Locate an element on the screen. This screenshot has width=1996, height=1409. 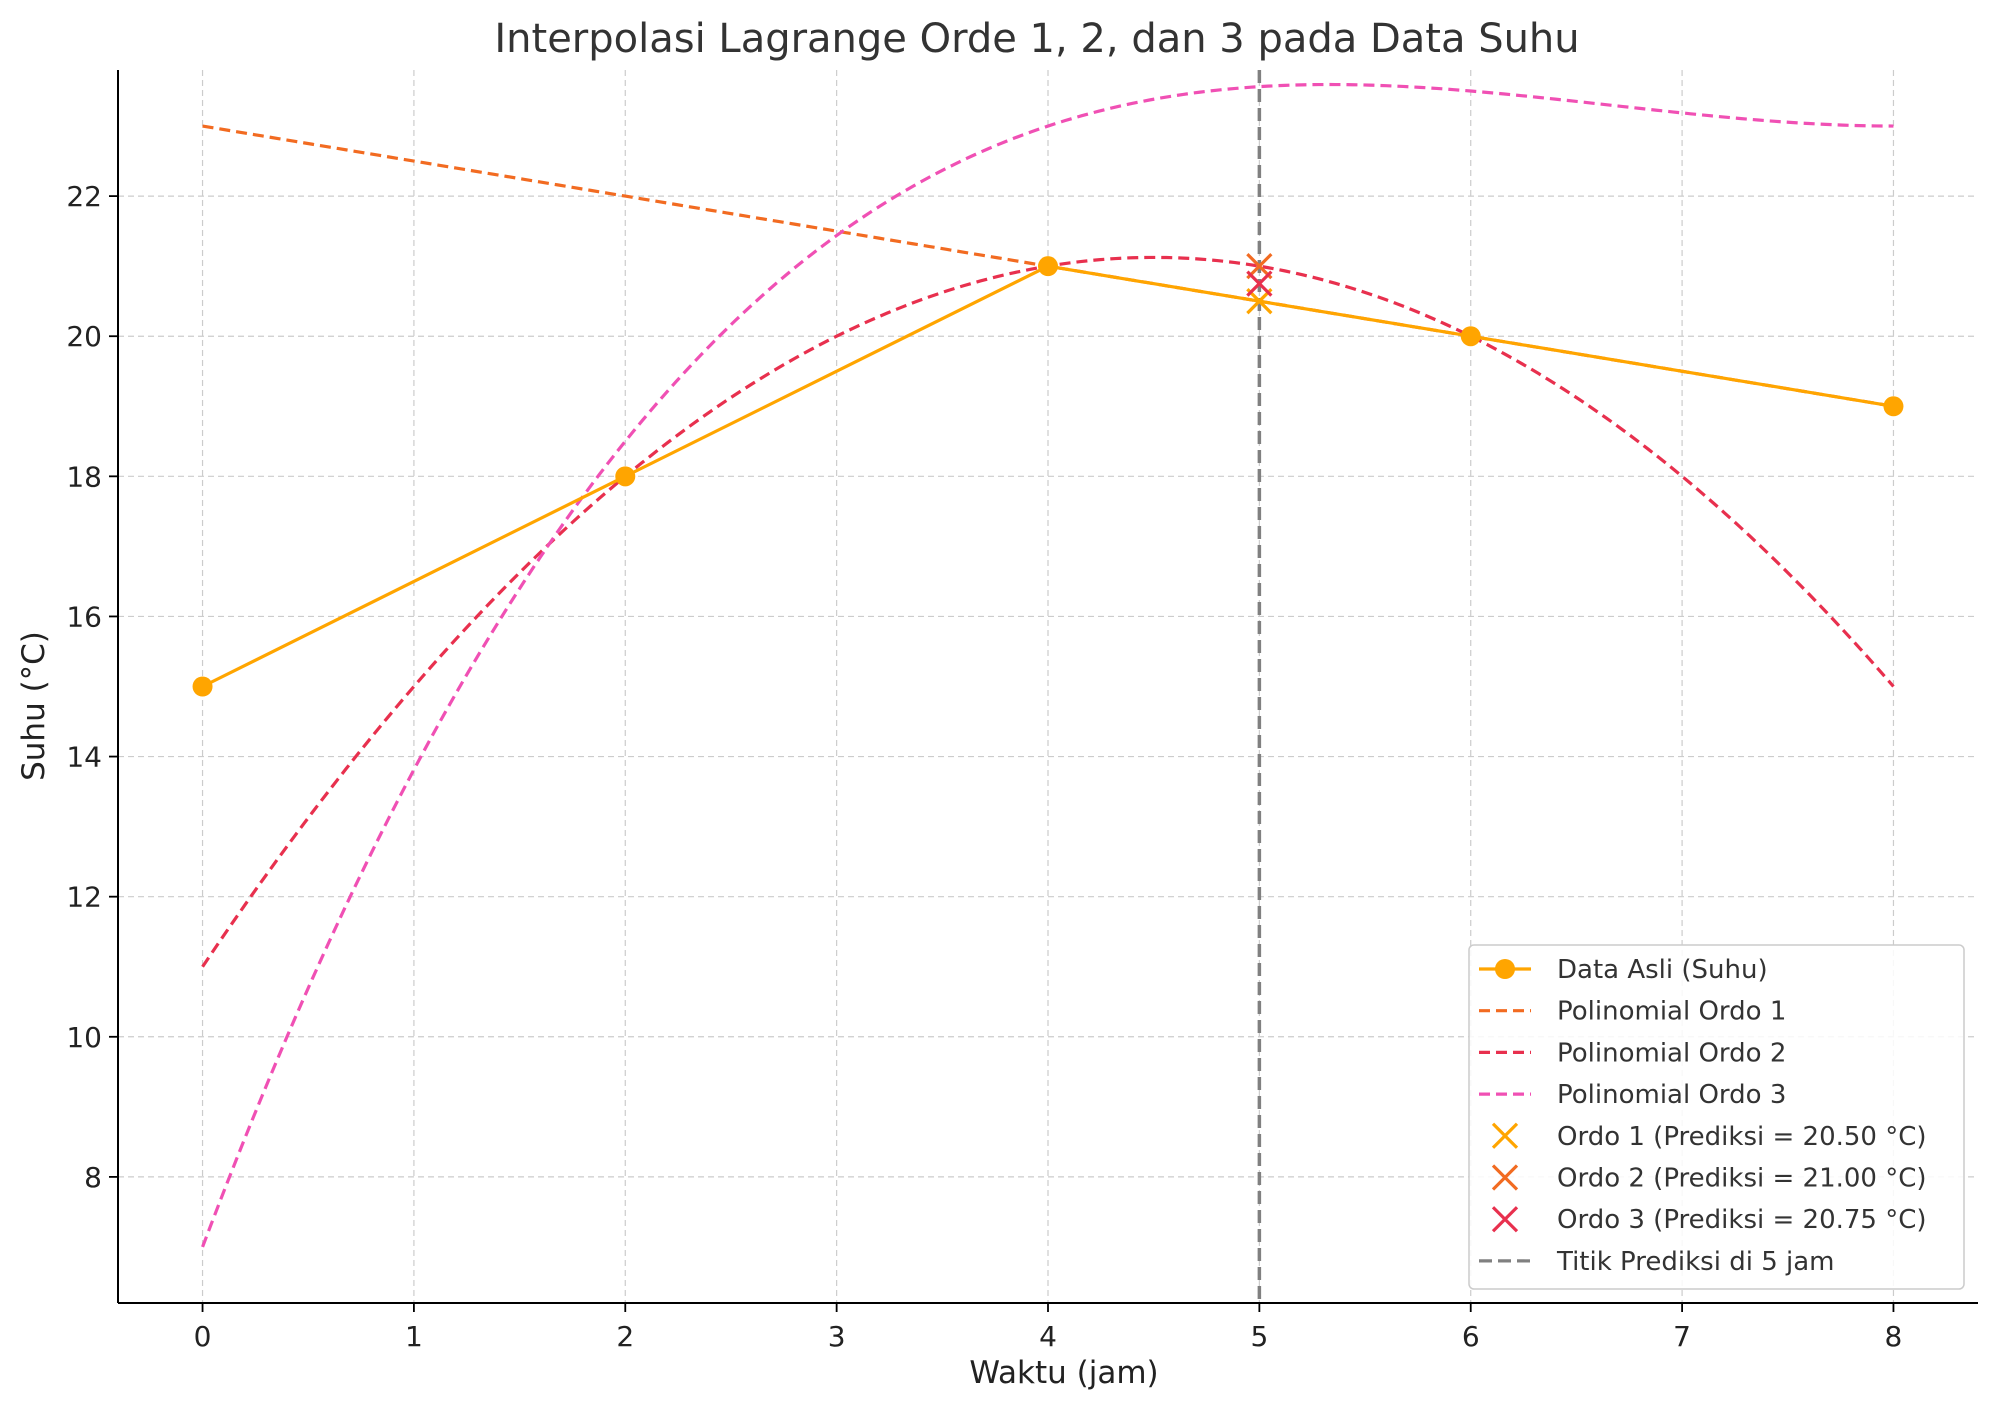
y-tick-label: 18 is located at coordinates (84, 476).